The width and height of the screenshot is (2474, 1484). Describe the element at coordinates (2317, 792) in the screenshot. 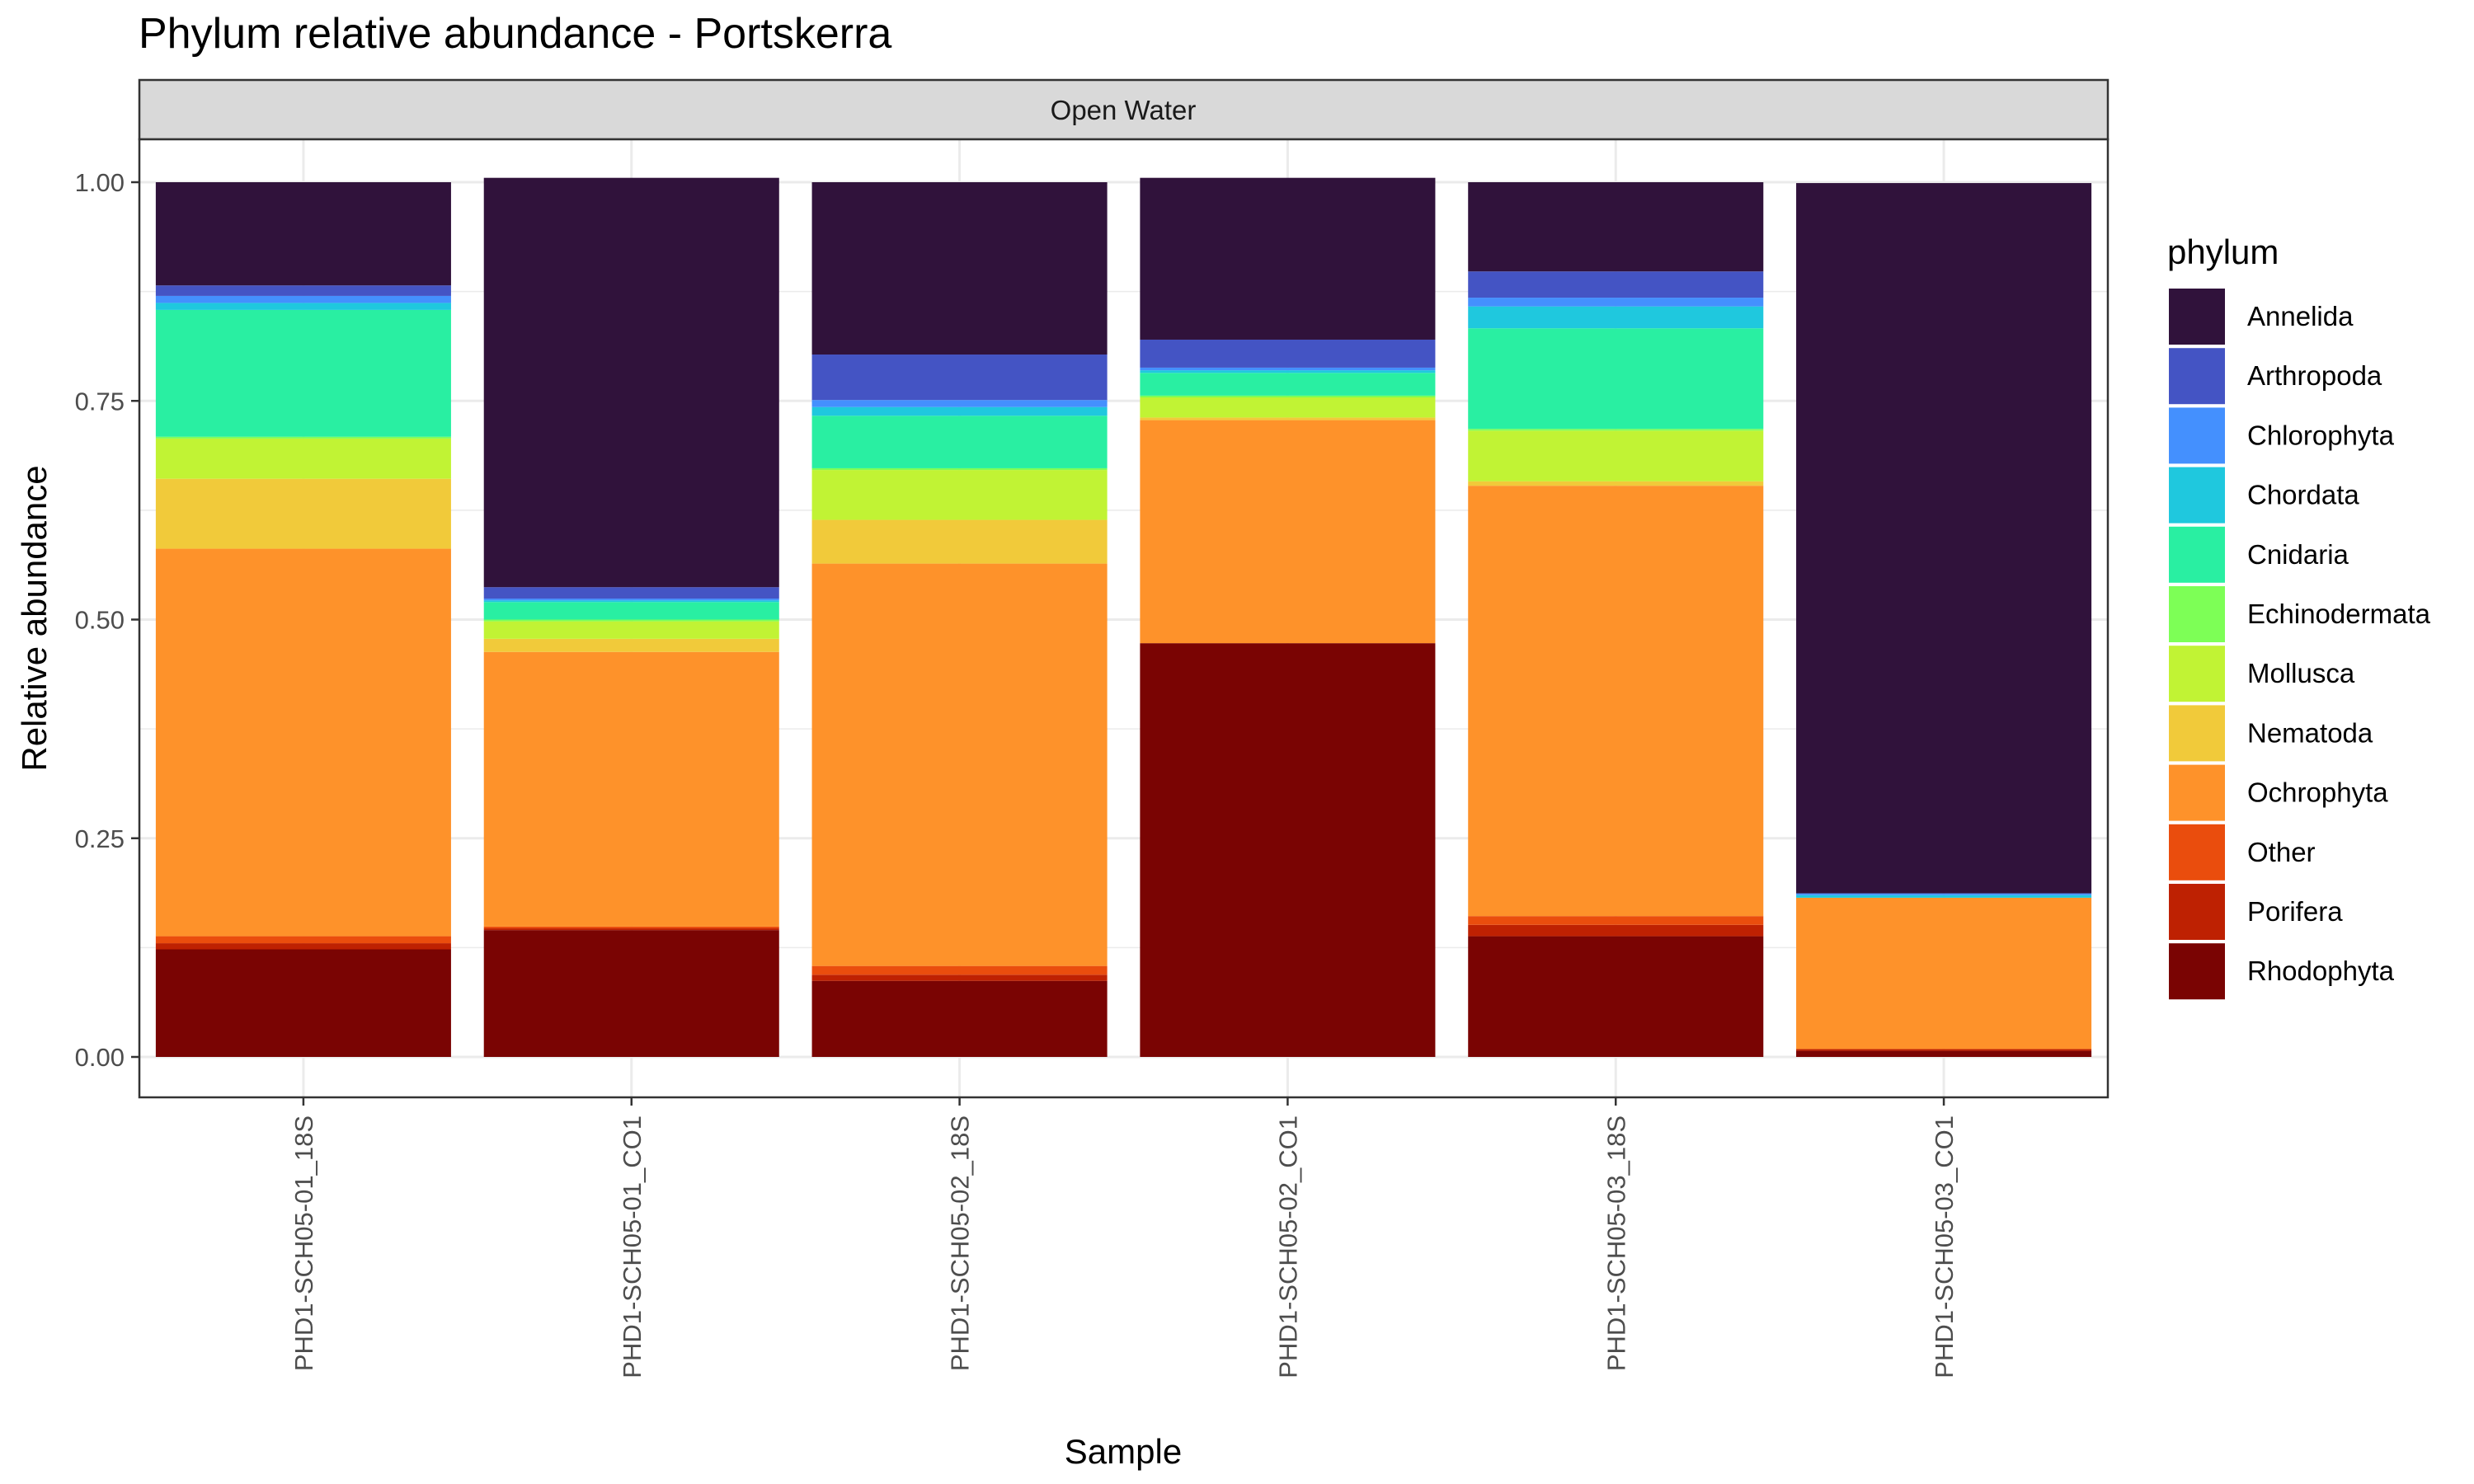

I see `legend-label: Ochrophyta` at that location.